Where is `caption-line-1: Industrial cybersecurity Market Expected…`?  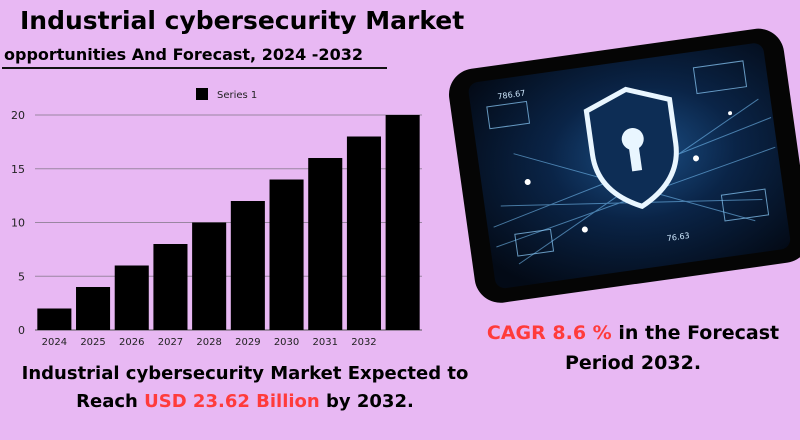 caption-line-1: Industrial cybersecurity Market Expected… is located at coordinates (245, 373).